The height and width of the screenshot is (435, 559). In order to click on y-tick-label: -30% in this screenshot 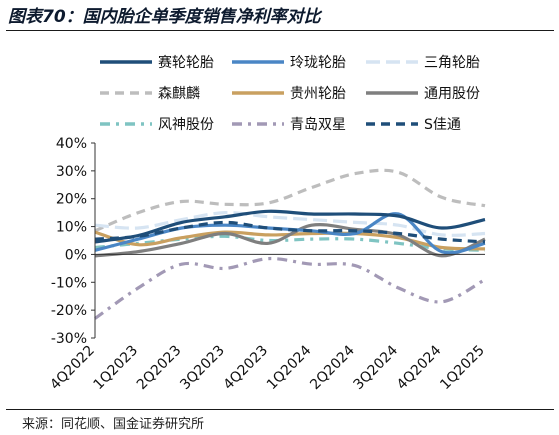, I will do `click(69, 339)`.